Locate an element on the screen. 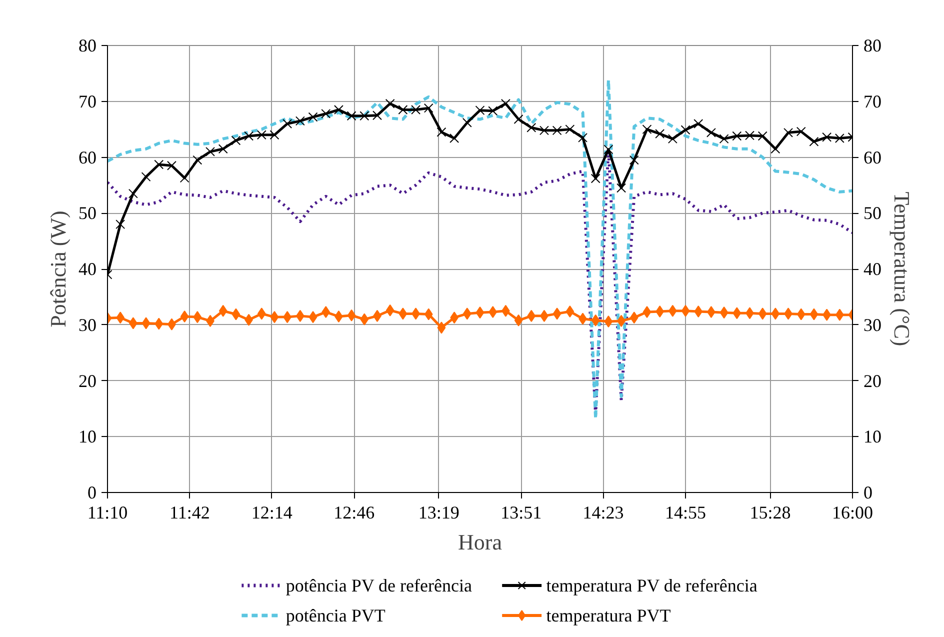  x-tick-label: 12:14 is located at coordinates (271, 512).